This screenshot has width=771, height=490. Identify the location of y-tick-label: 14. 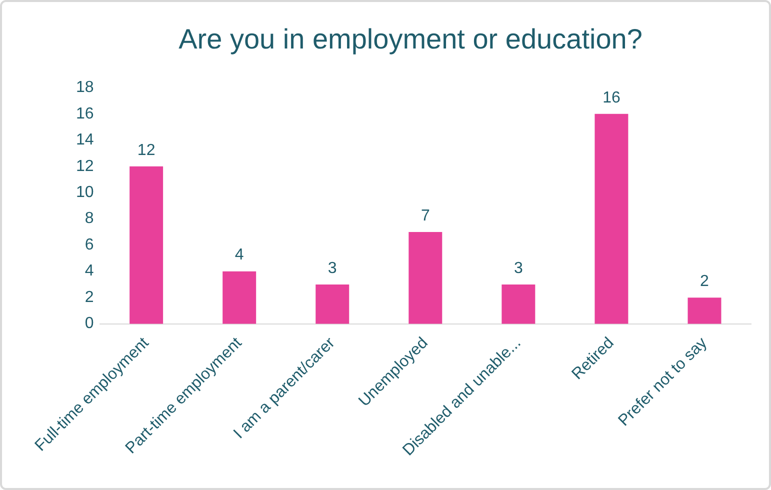
(85, 140).